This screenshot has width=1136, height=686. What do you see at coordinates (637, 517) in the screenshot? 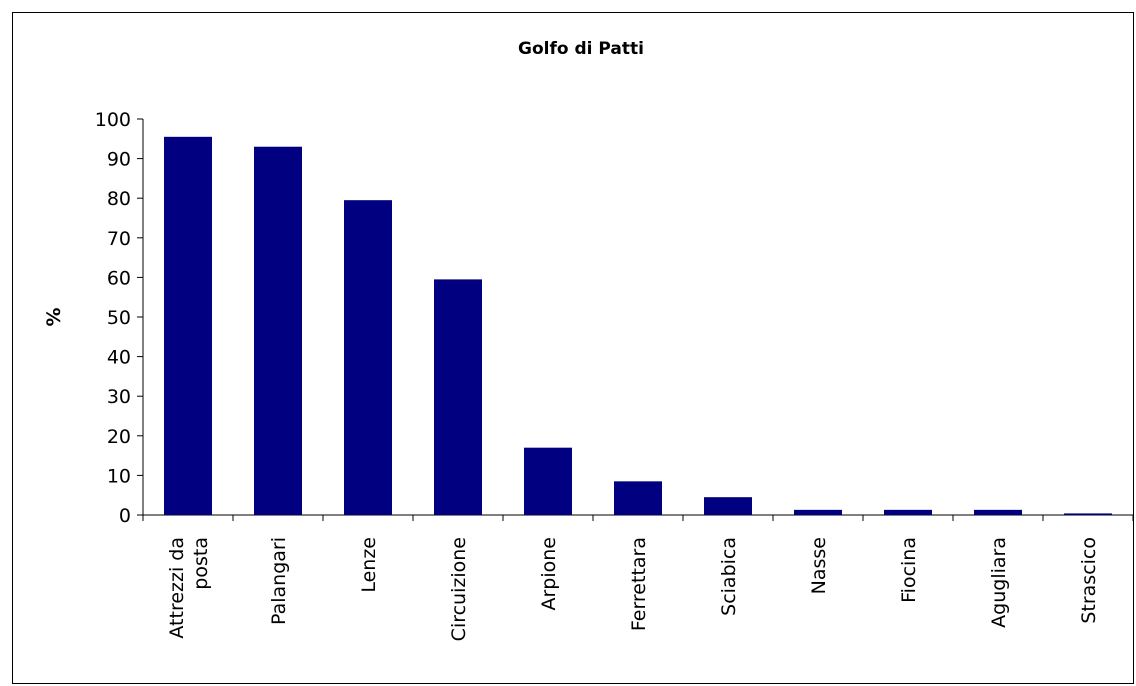
I see `x-axis` at bounding box center [637, 517].